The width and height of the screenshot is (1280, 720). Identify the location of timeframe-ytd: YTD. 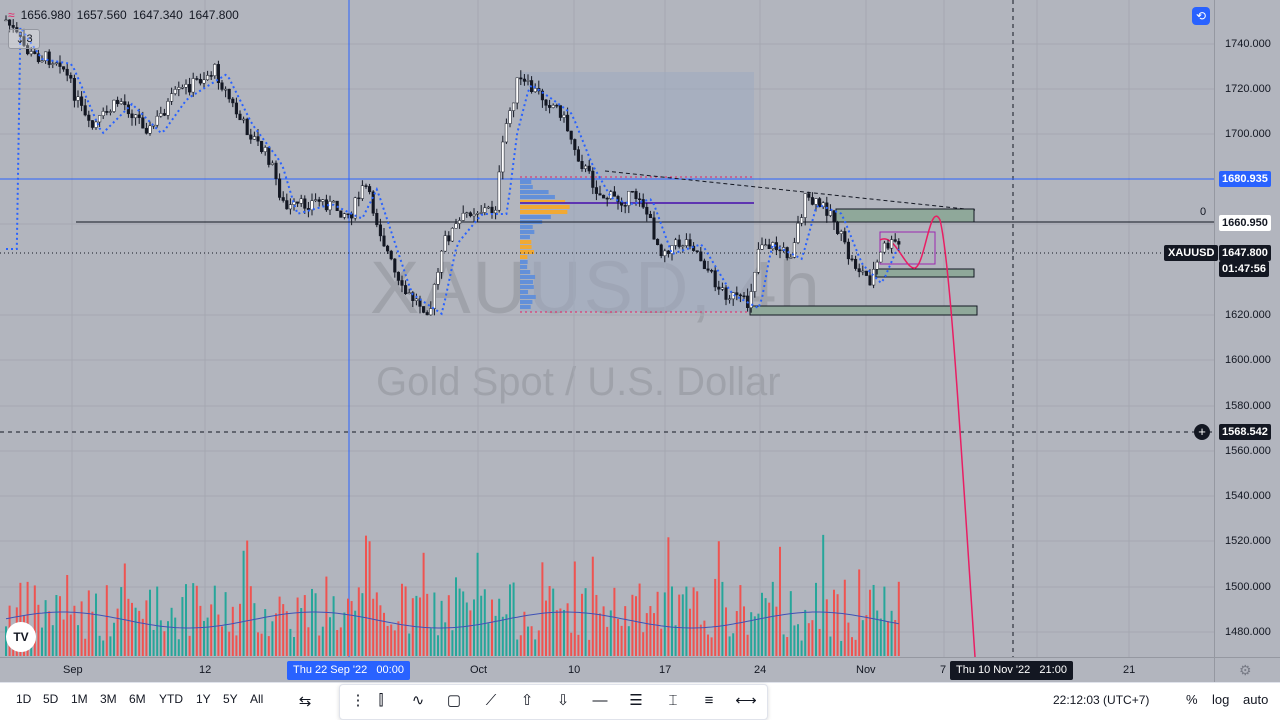
(171, 699).